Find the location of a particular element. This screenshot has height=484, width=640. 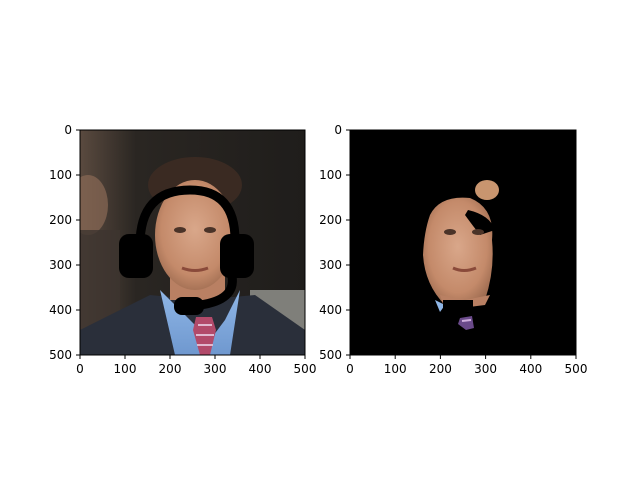

left-y-tick-label: 200 is located at coordinates (60, 220).